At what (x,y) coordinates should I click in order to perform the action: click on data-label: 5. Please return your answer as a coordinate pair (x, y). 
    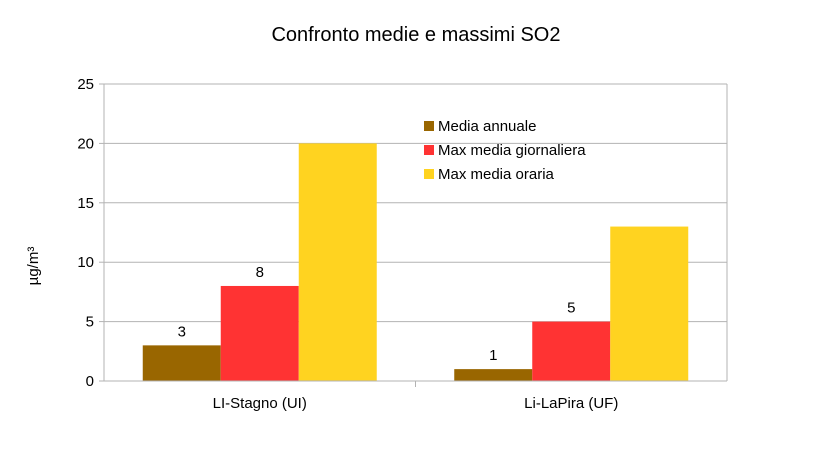
    Looking at the image, I should click on (571, 308).